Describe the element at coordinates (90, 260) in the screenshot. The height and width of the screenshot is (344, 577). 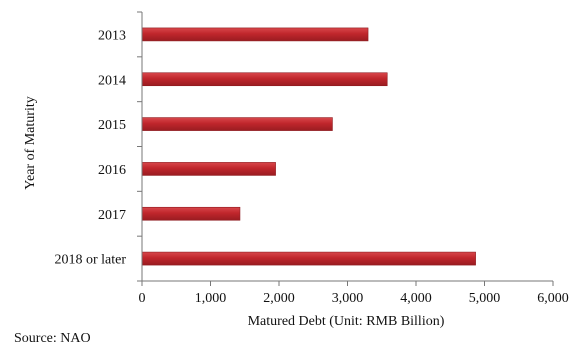
I see `category-label: 2018 or later` at that location.